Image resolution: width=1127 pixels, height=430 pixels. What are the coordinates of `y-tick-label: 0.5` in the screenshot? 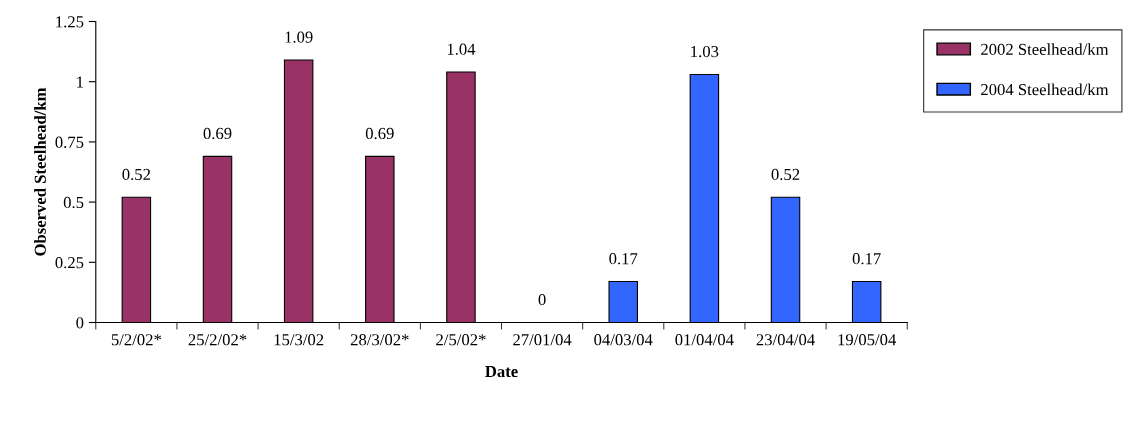 It's located at (73, 202).